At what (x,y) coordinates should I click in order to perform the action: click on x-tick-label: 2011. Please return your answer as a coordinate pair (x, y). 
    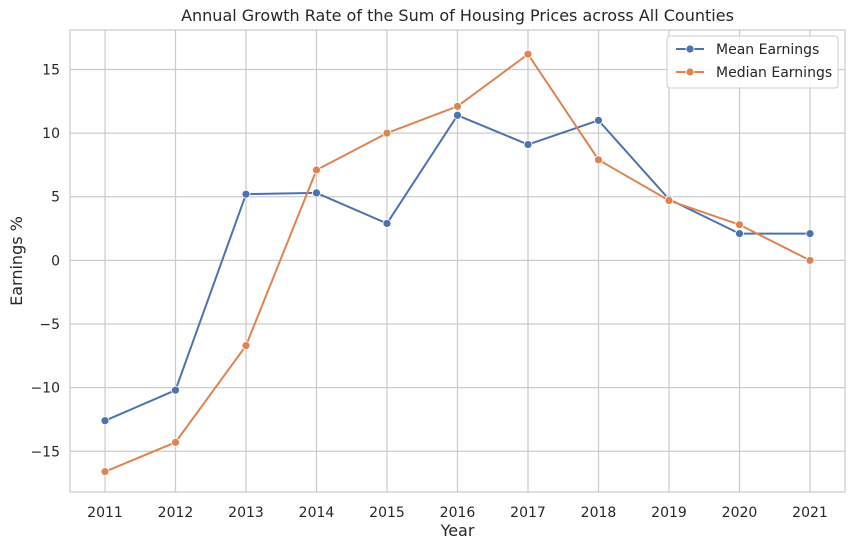
    Looking at the image, I should click on (105, 513).